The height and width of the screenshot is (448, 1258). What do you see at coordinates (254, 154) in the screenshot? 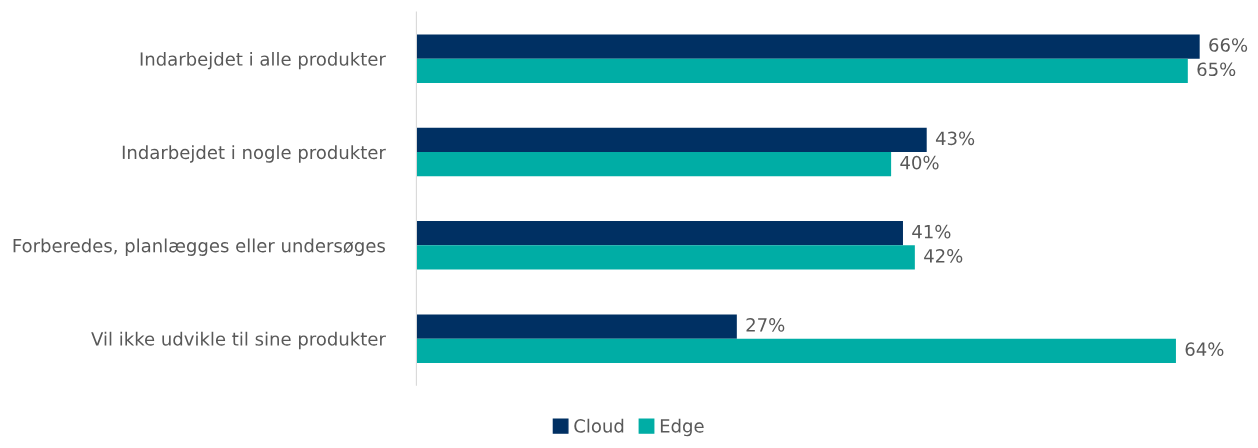
I see `y-tick-label: Indarbejdet i nogle produkter` at bounding box center [254, 154].